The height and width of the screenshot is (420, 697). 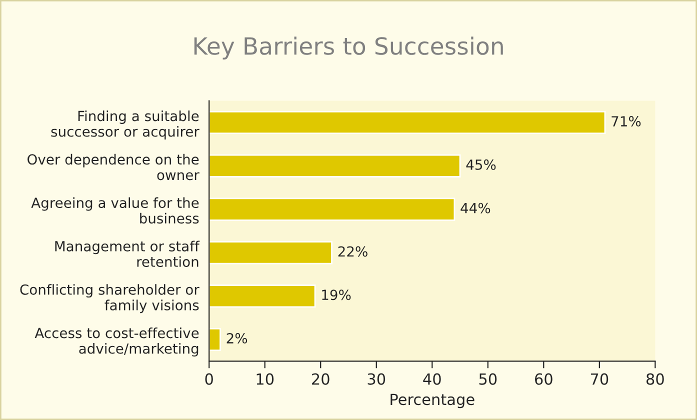 What do you see at coordinates (353, 251) in the screenshot?
I see `data-label: 22%` at bounding box center [353, 251].